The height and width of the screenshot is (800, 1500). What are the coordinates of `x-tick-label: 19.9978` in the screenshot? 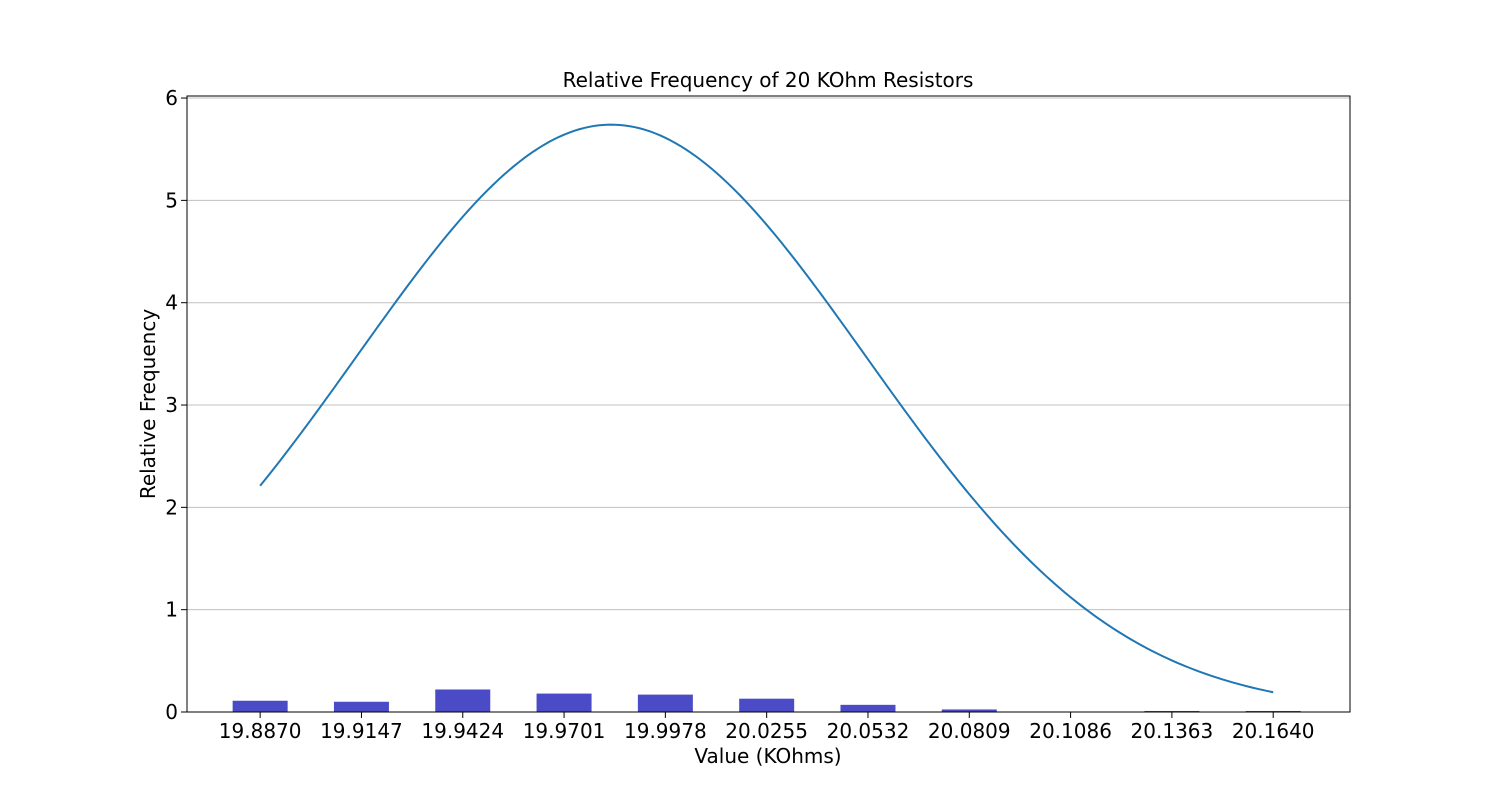 It's located at (665, 731).